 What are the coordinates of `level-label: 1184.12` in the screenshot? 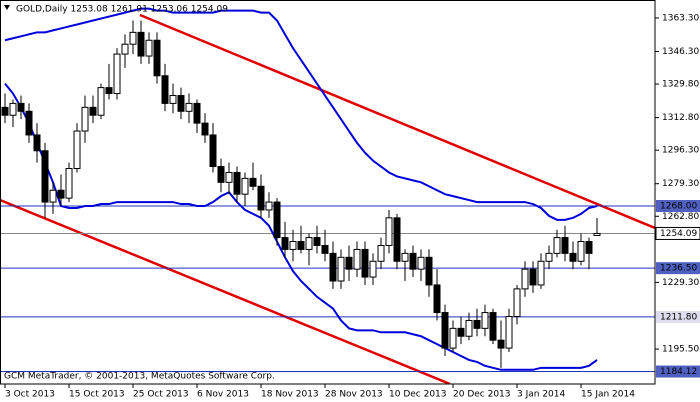 It's located at (678, 372).